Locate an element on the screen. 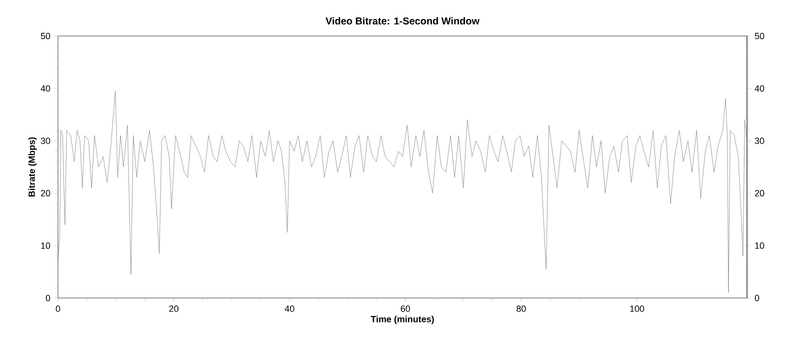 This screenshot has width=785, height=353. chart-title: Video Bitrate: 1-Second Window is located at coordinates (403, 20).